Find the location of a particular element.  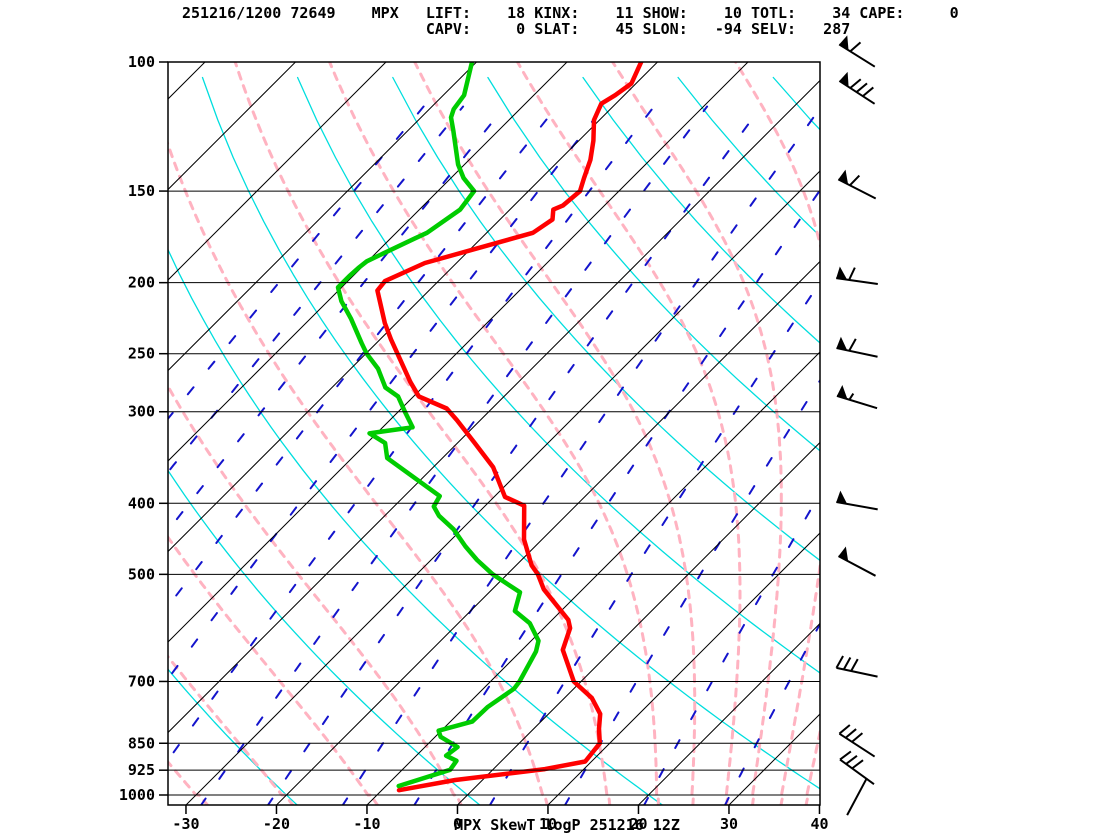

pressure-tick-label: 850 is located at coordinates (141, 743).